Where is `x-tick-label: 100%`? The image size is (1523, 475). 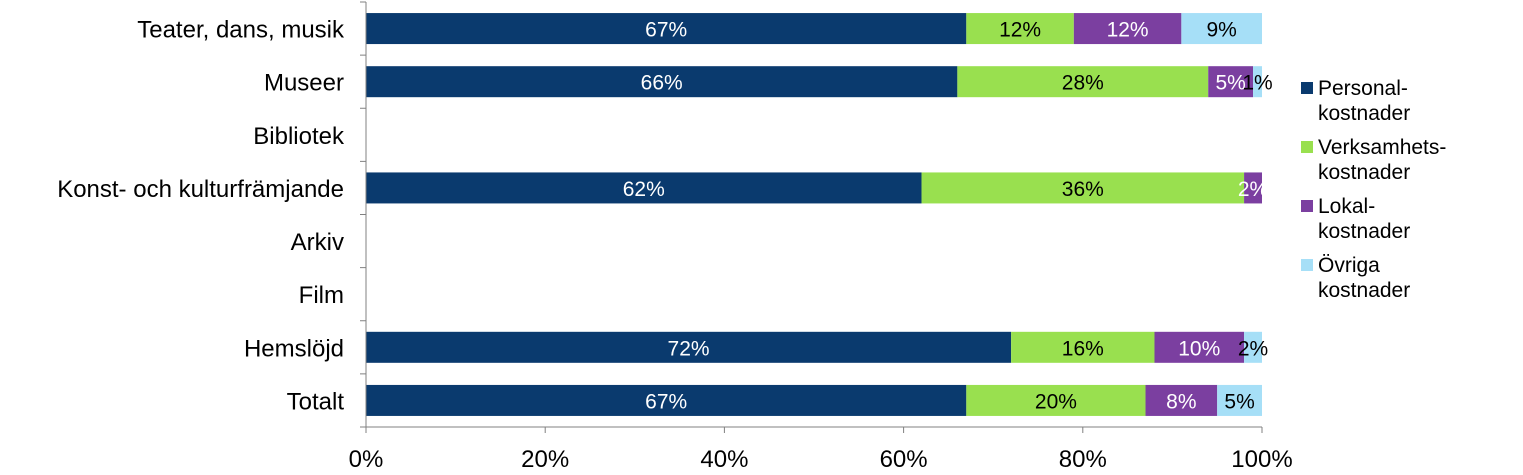
x-tick-label: 100% is located at coordinates (1261, 459).